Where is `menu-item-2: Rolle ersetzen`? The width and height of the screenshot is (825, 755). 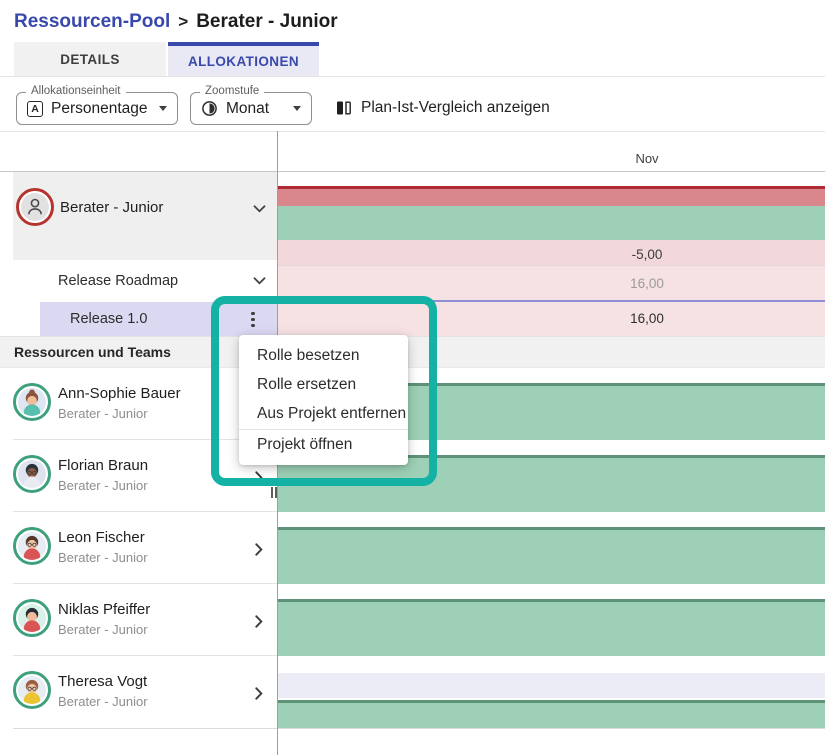 menu-item-2: Rolle ersetzen is located at coordinates (307, 384).